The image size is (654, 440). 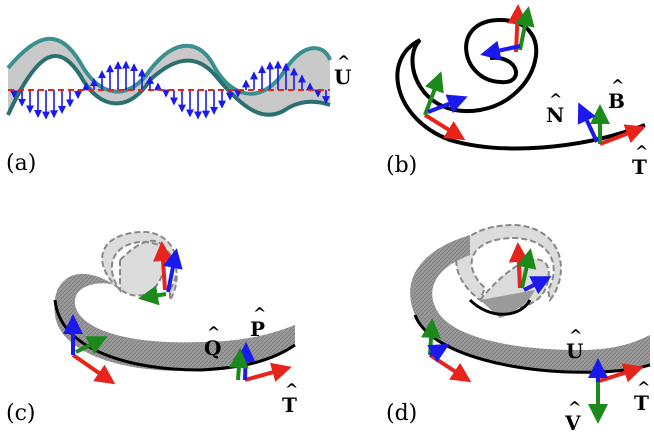 I want to click on vector-t-label-d: T, so click(x=641, y=403).